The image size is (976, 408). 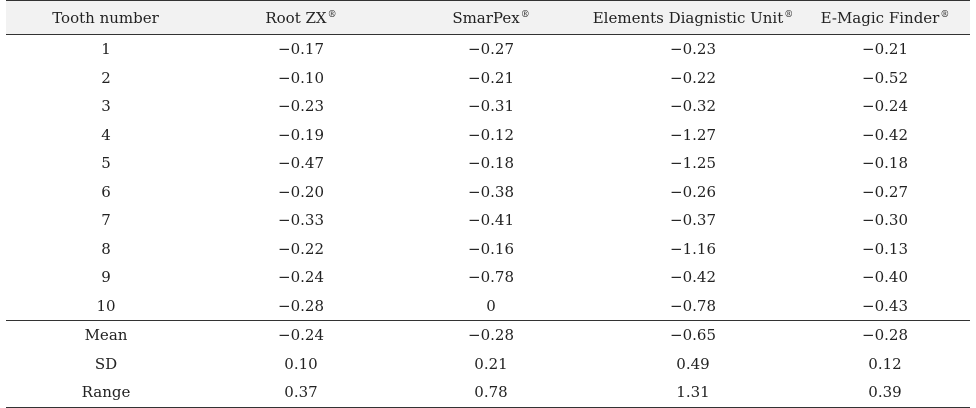 I want to click on cell-tooth-number: 3, so click(x=106, y=106).